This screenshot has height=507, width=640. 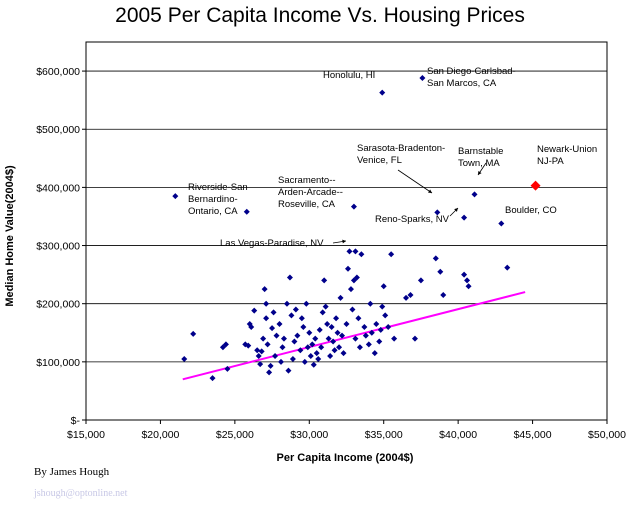 I want to click on highlight-point, so click(x=535, y=185).